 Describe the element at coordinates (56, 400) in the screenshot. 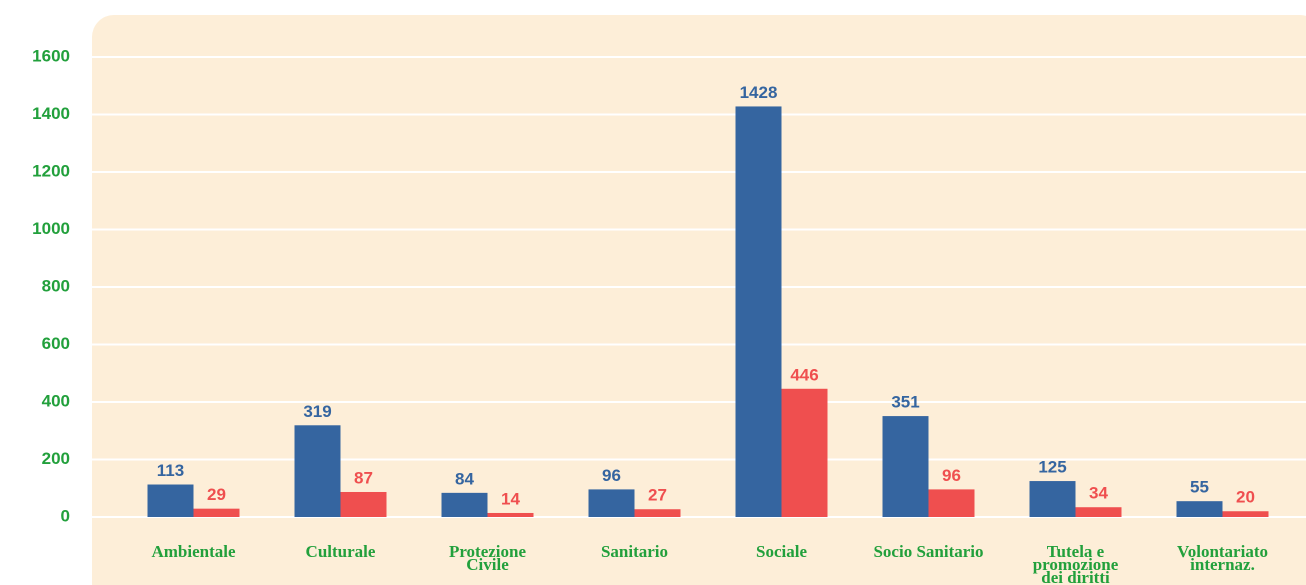

I see `y-tick-label: 400` at that location.